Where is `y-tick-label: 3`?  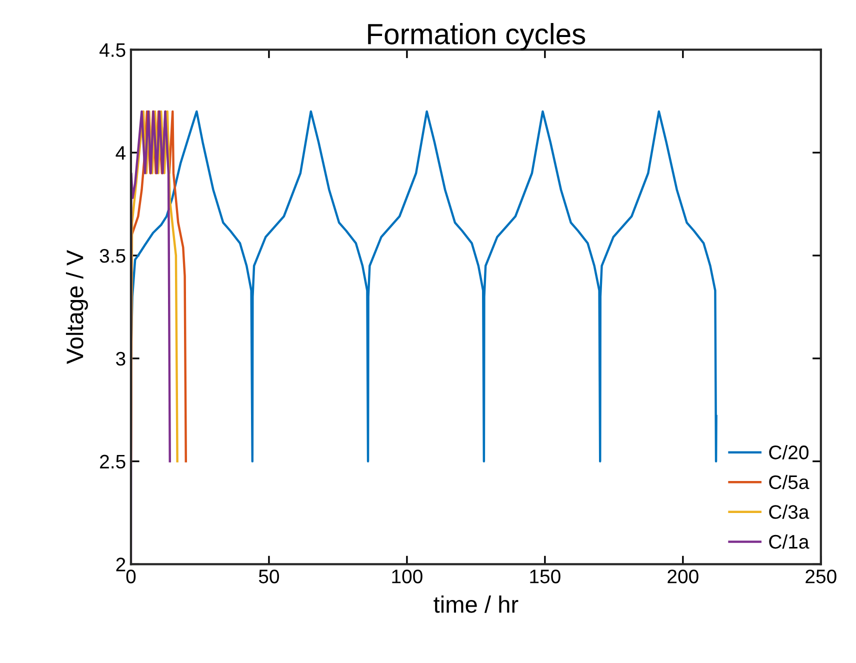
y-tick-label: 3 is located at coordinates (121, 359).